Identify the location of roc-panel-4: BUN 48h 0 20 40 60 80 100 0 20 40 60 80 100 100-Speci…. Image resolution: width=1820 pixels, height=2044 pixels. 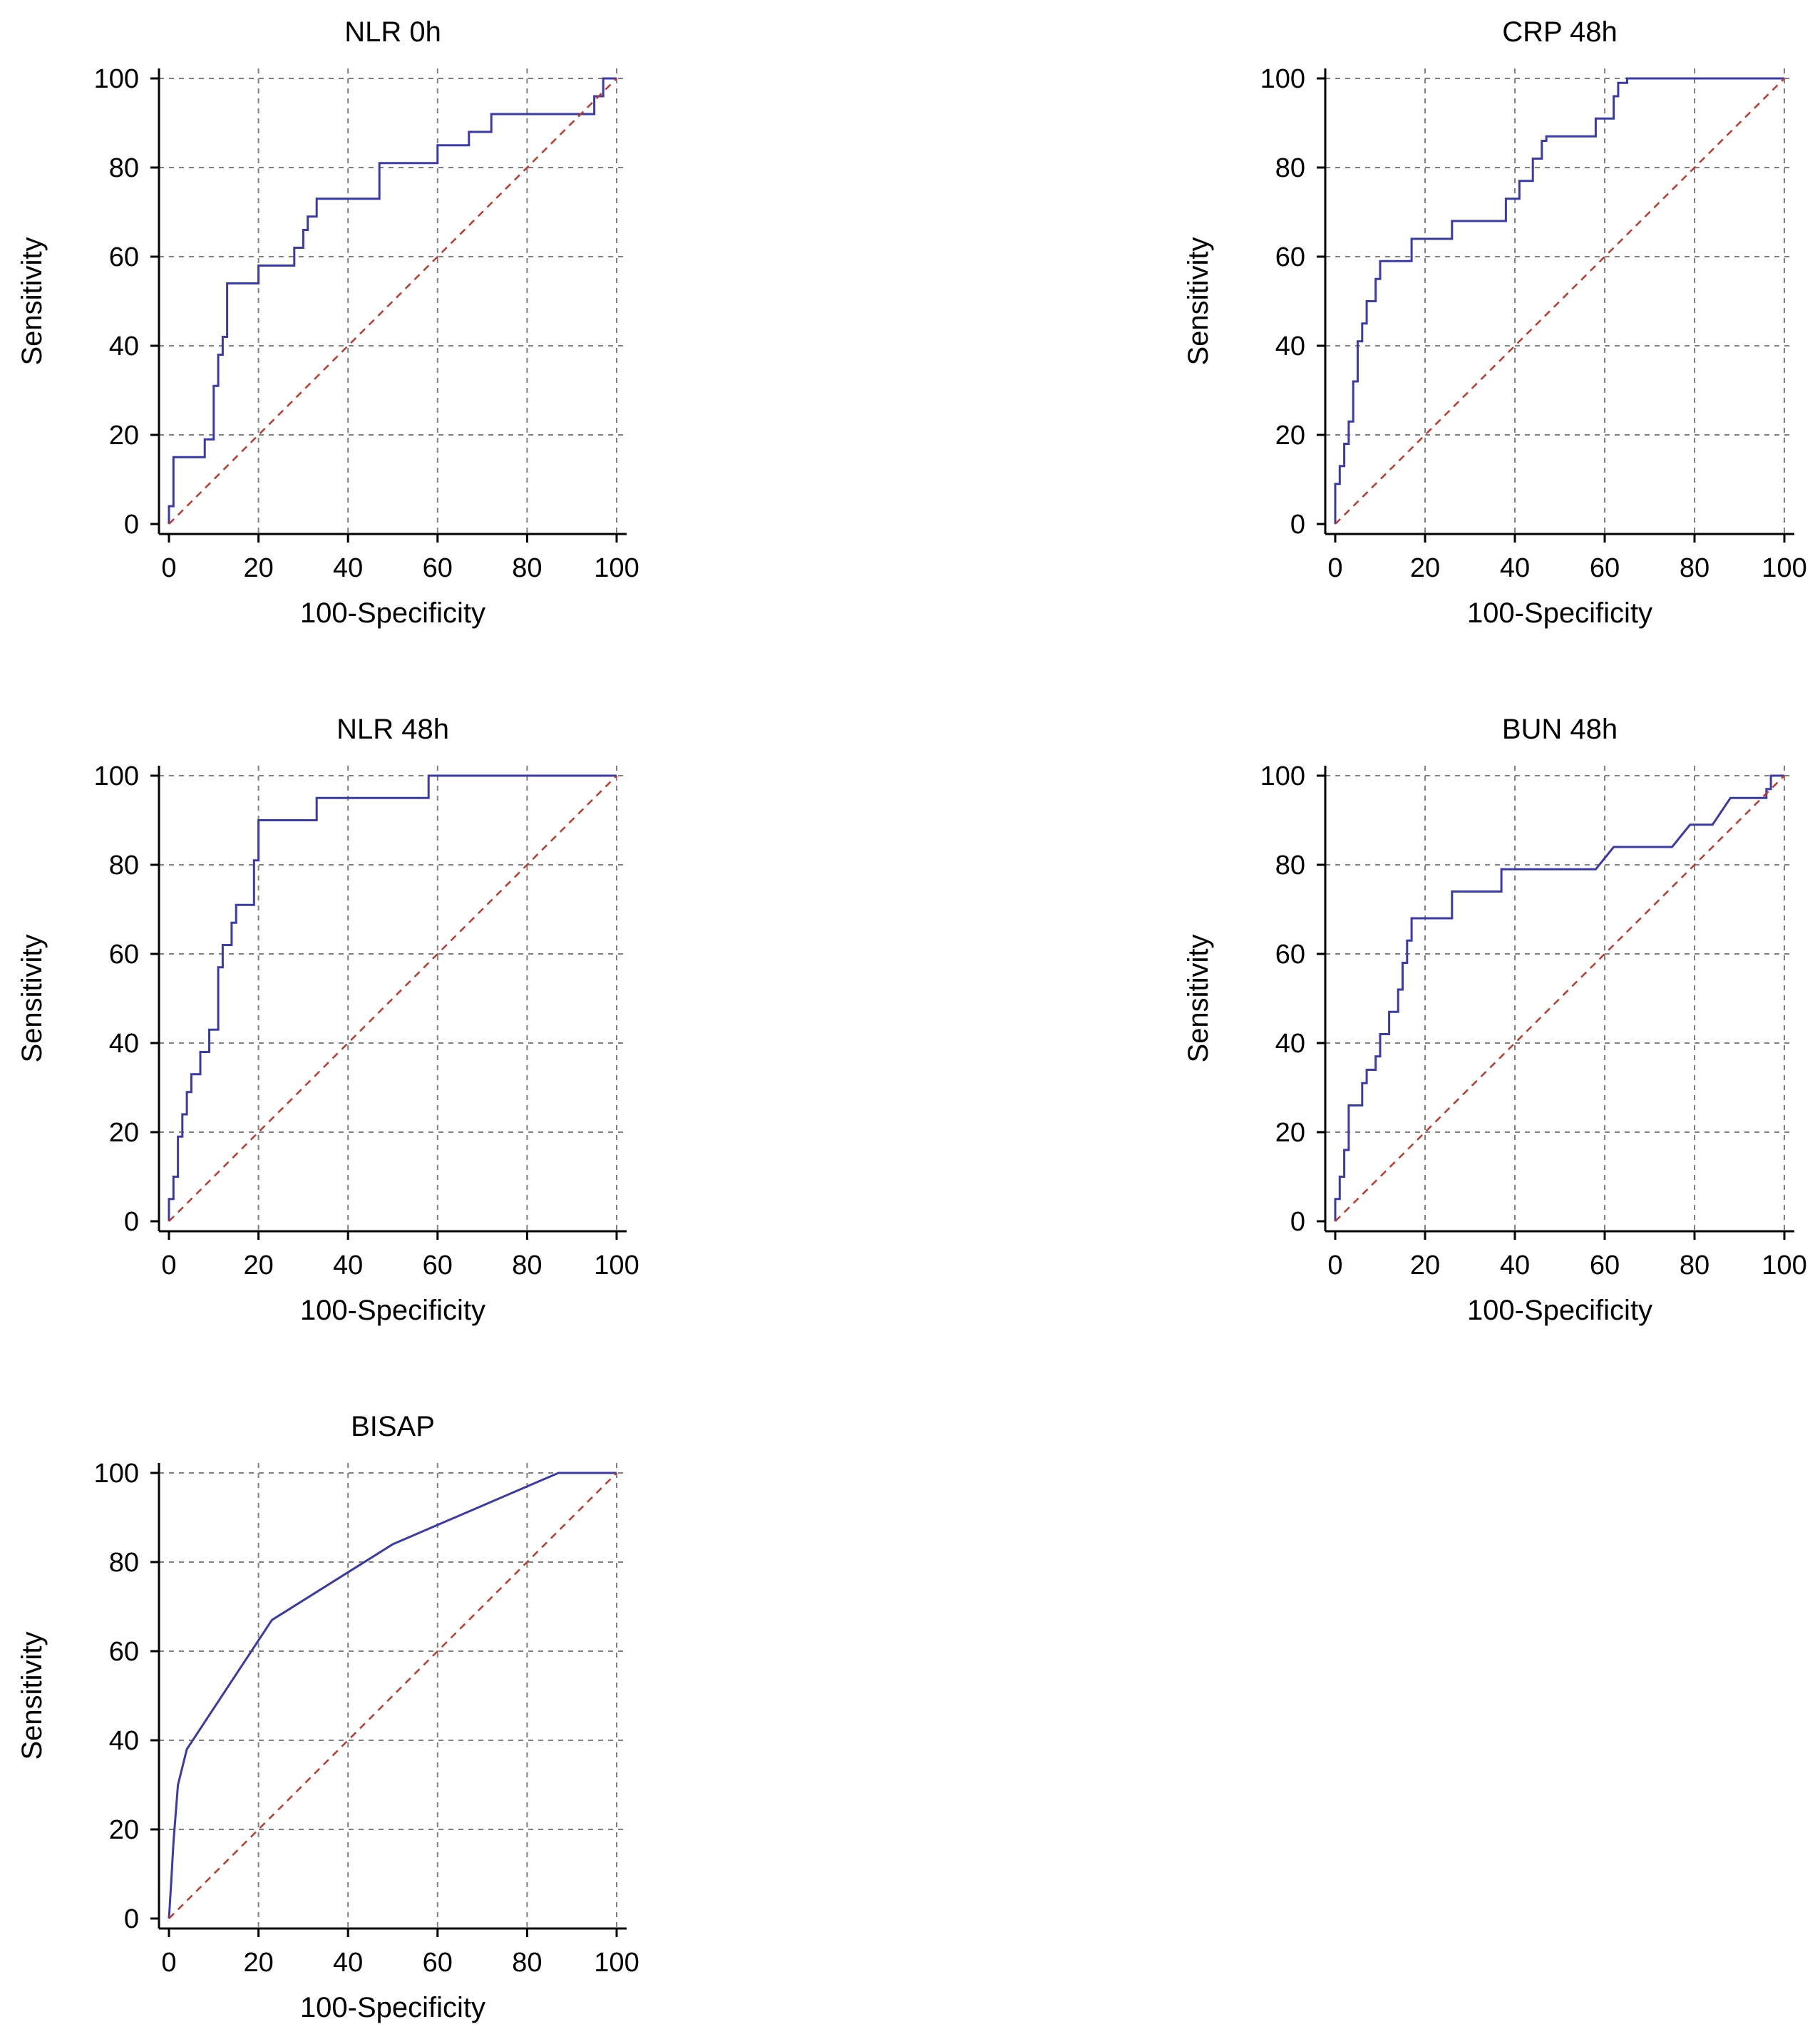
(1495, 1020).